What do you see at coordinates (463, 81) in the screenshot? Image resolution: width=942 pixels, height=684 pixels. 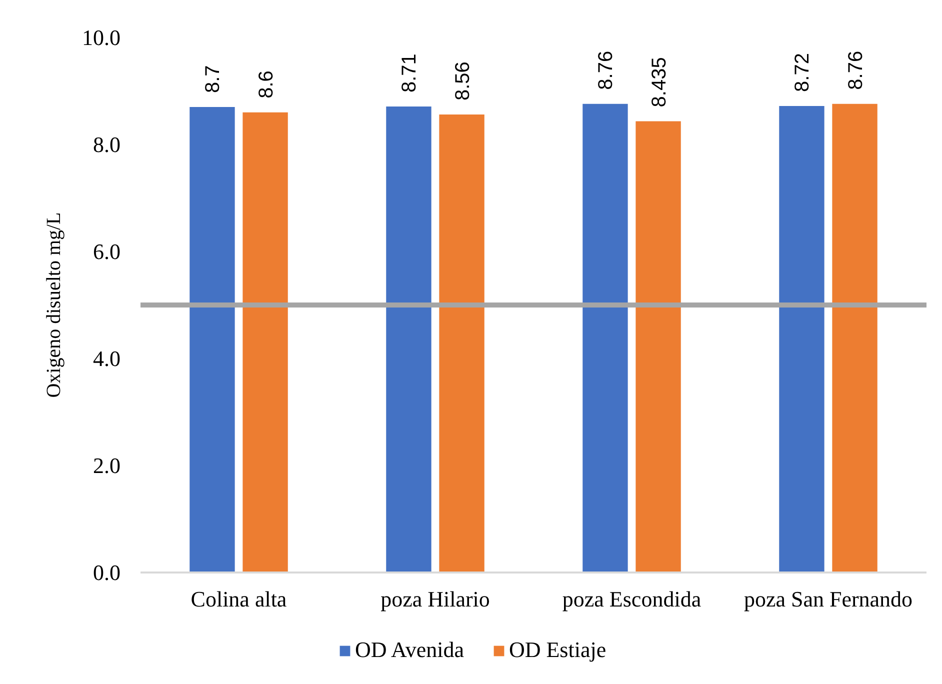 I see `data-label: 8.56` at bounding box center [463, 81].